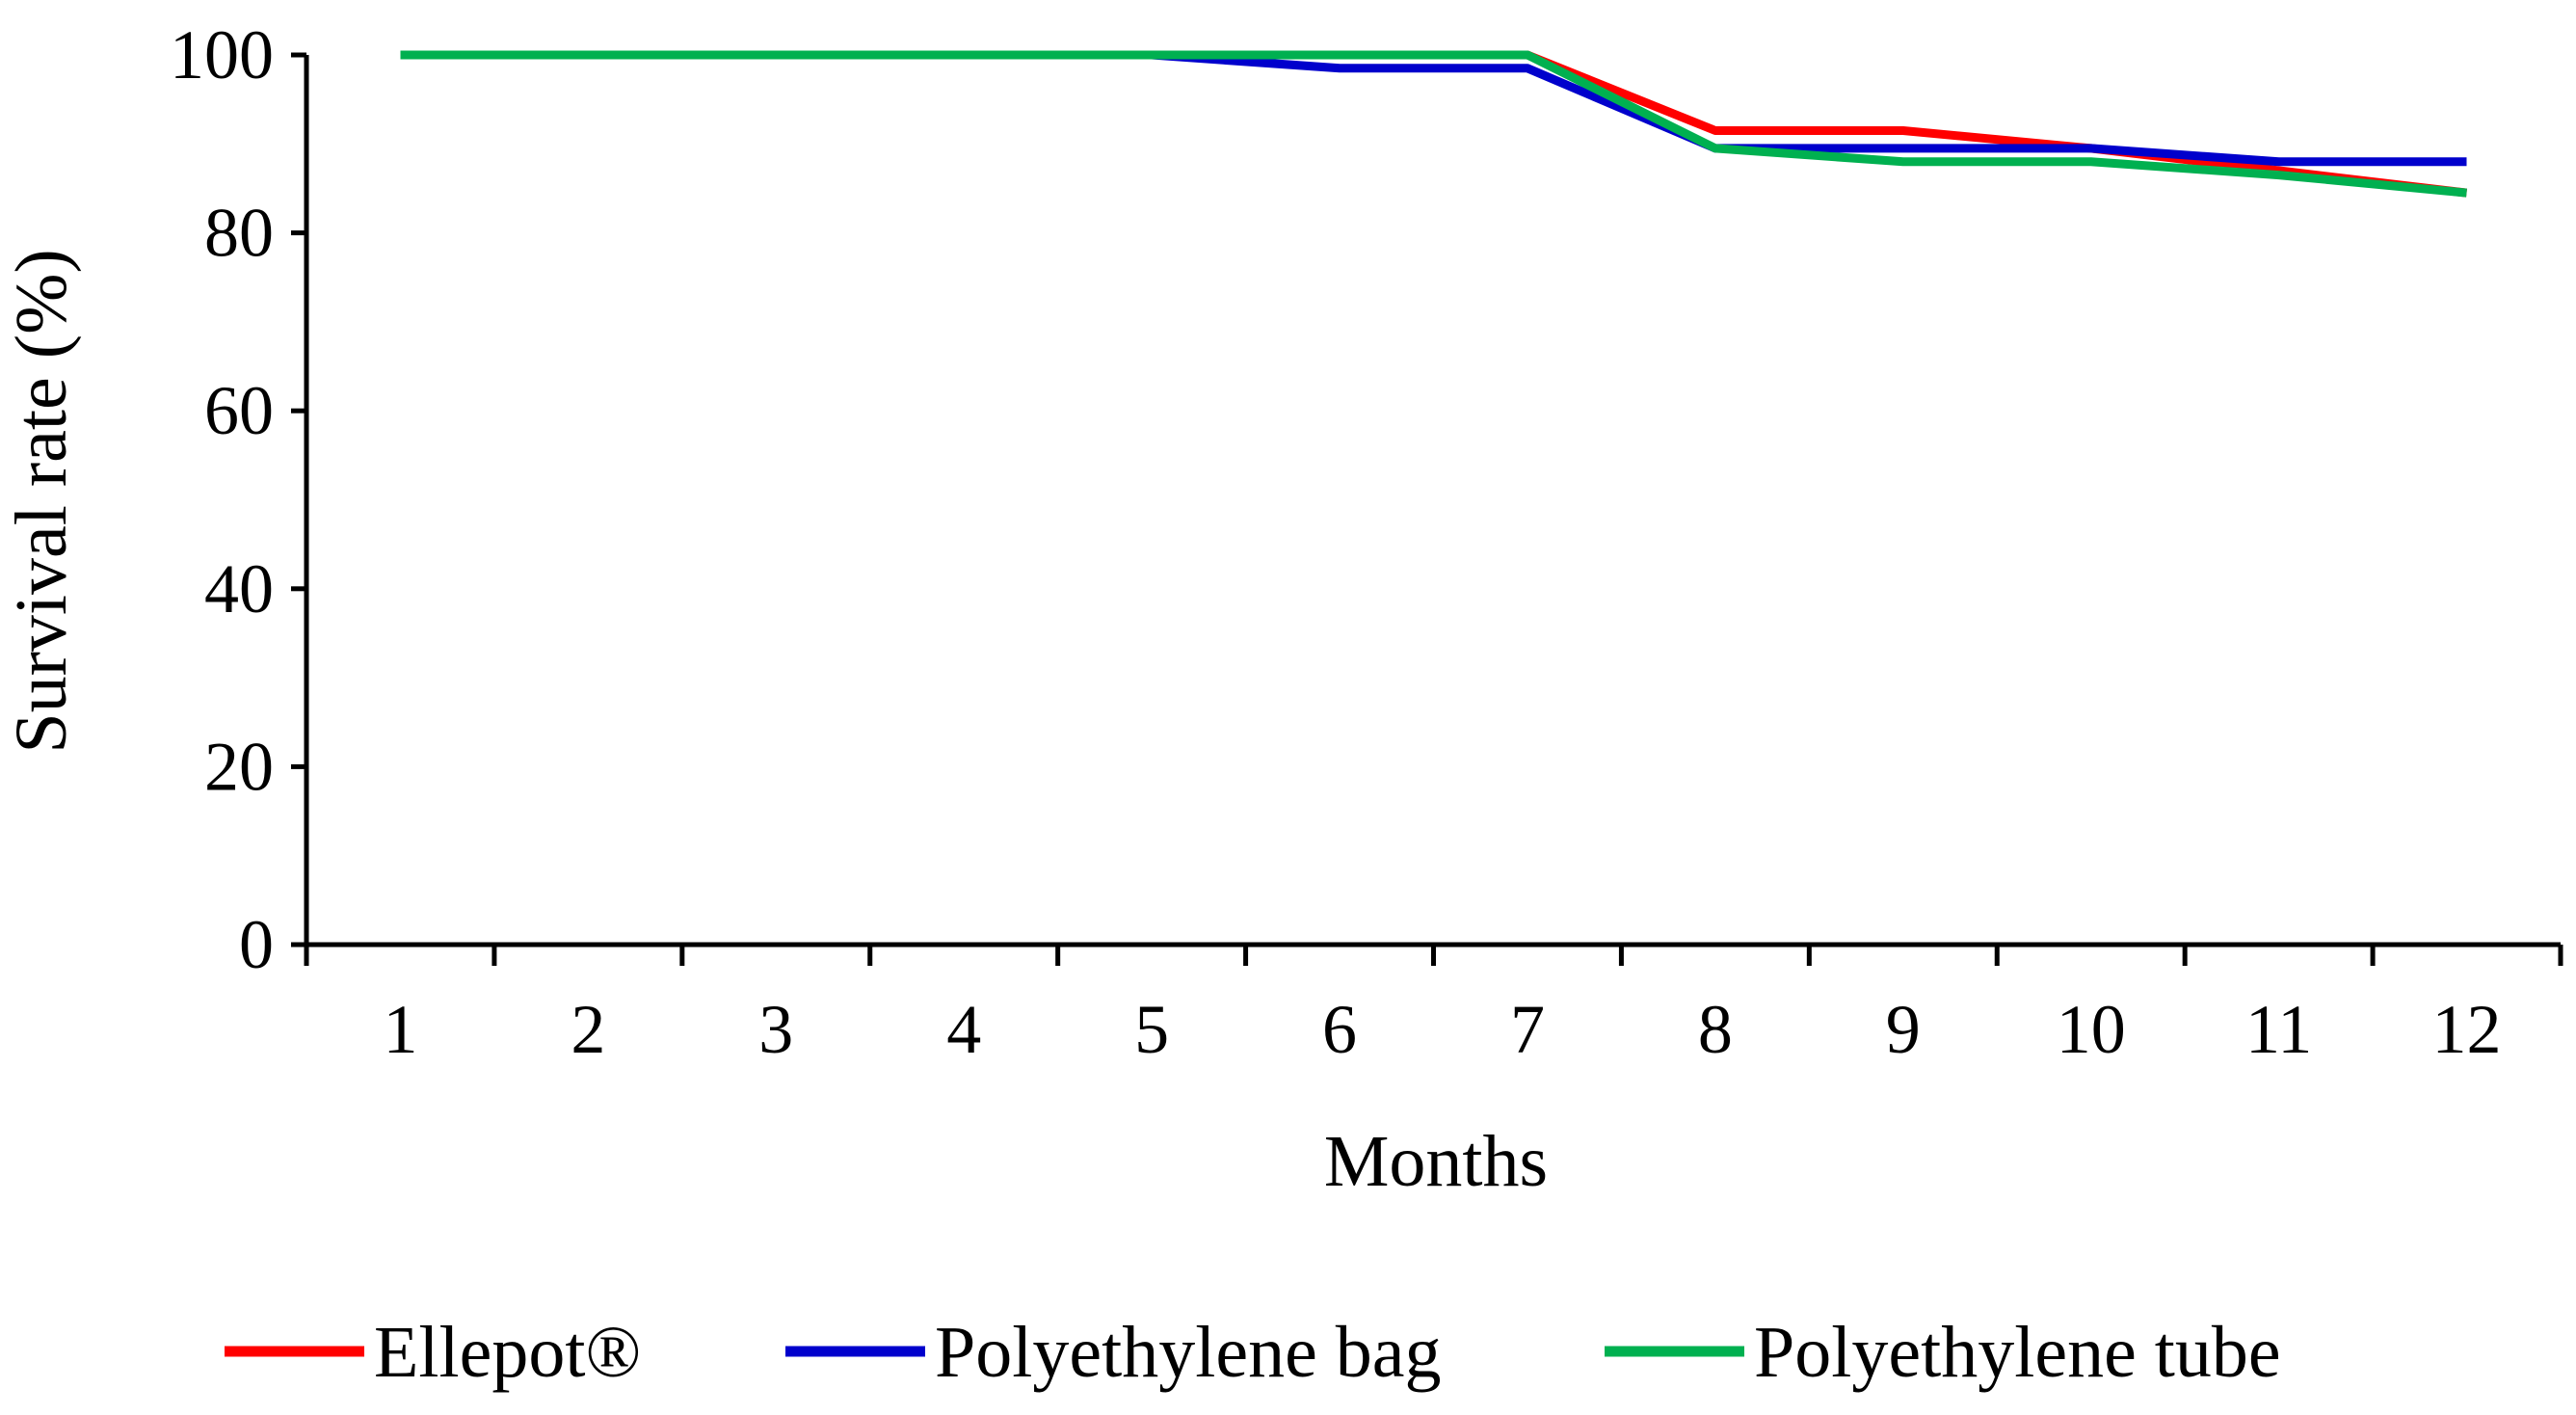 The image size is (2576, 1415). What do you see at coordinates (1903, 1029) in the screenshot?
I see `x-tick-label: 9` at bounding box center [1903, 1029].